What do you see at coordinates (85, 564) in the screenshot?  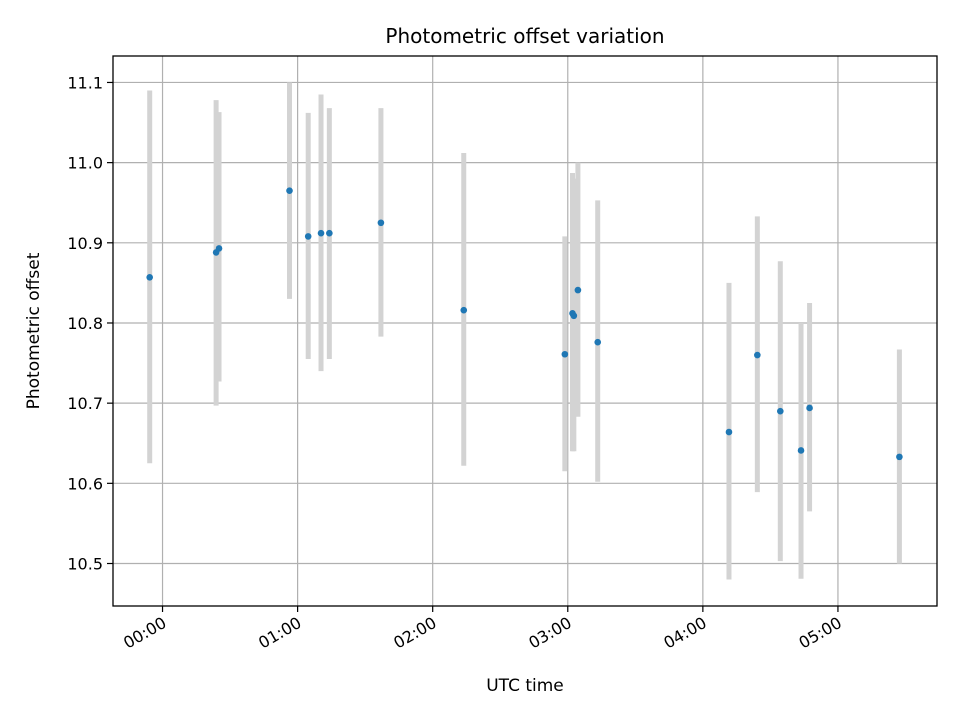 I see `y-tick-label-0: 10.5` at bounding box center [85, 564].